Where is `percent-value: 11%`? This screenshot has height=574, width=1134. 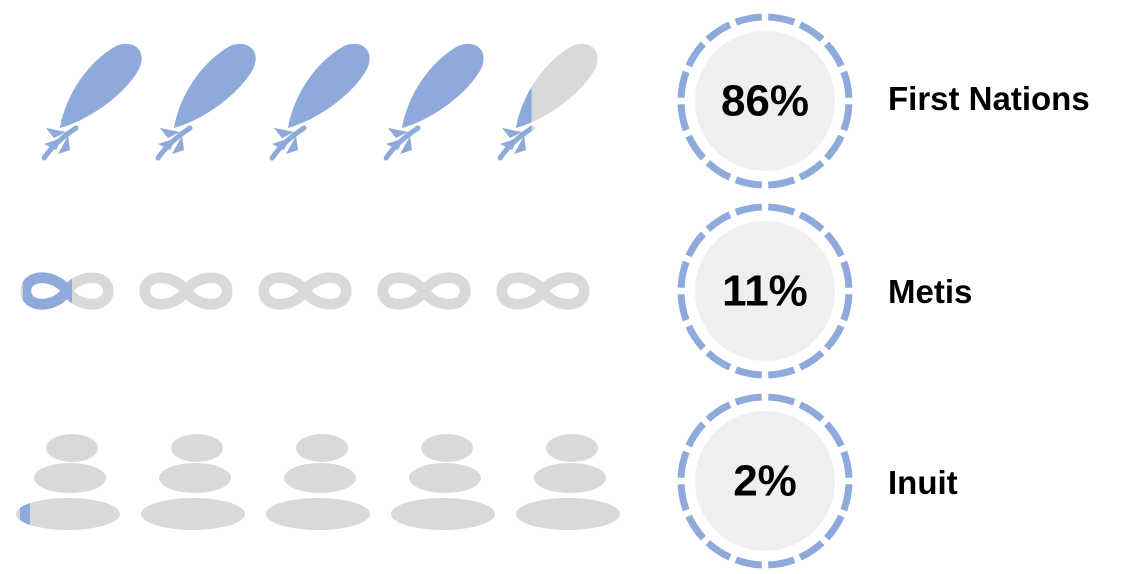 percent-value: 11% is located at coordinates (765, 291).